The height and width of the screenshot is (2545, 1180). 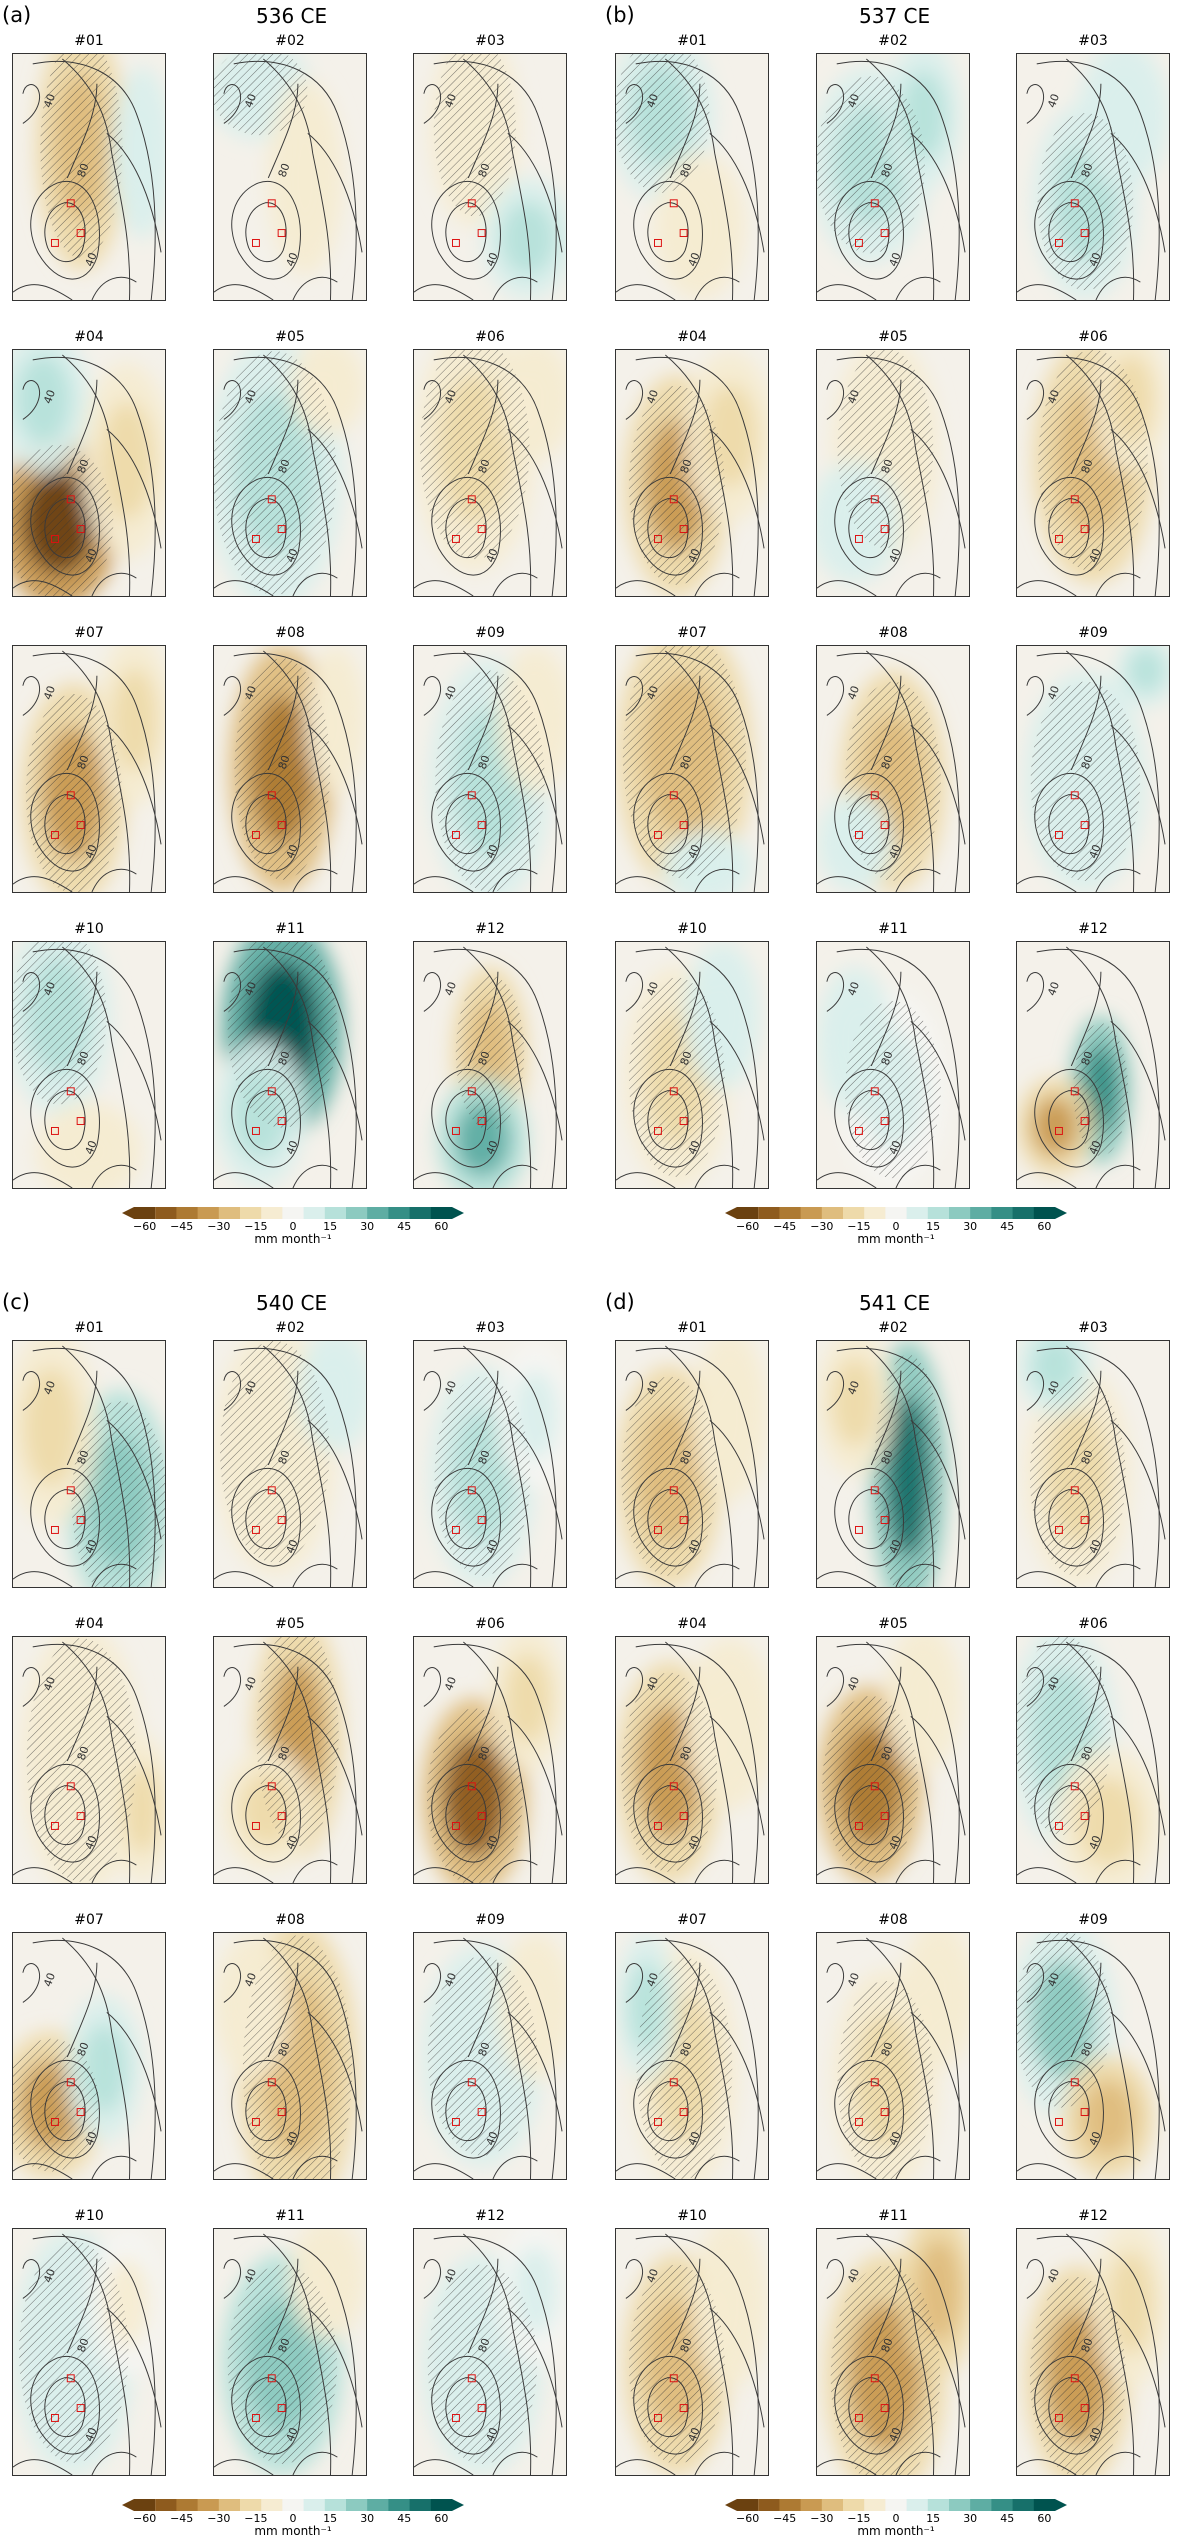 I want to click on colorbar: −60 −45 −30 −15 0 15 30 45 60, so click(x=896, y=2519).